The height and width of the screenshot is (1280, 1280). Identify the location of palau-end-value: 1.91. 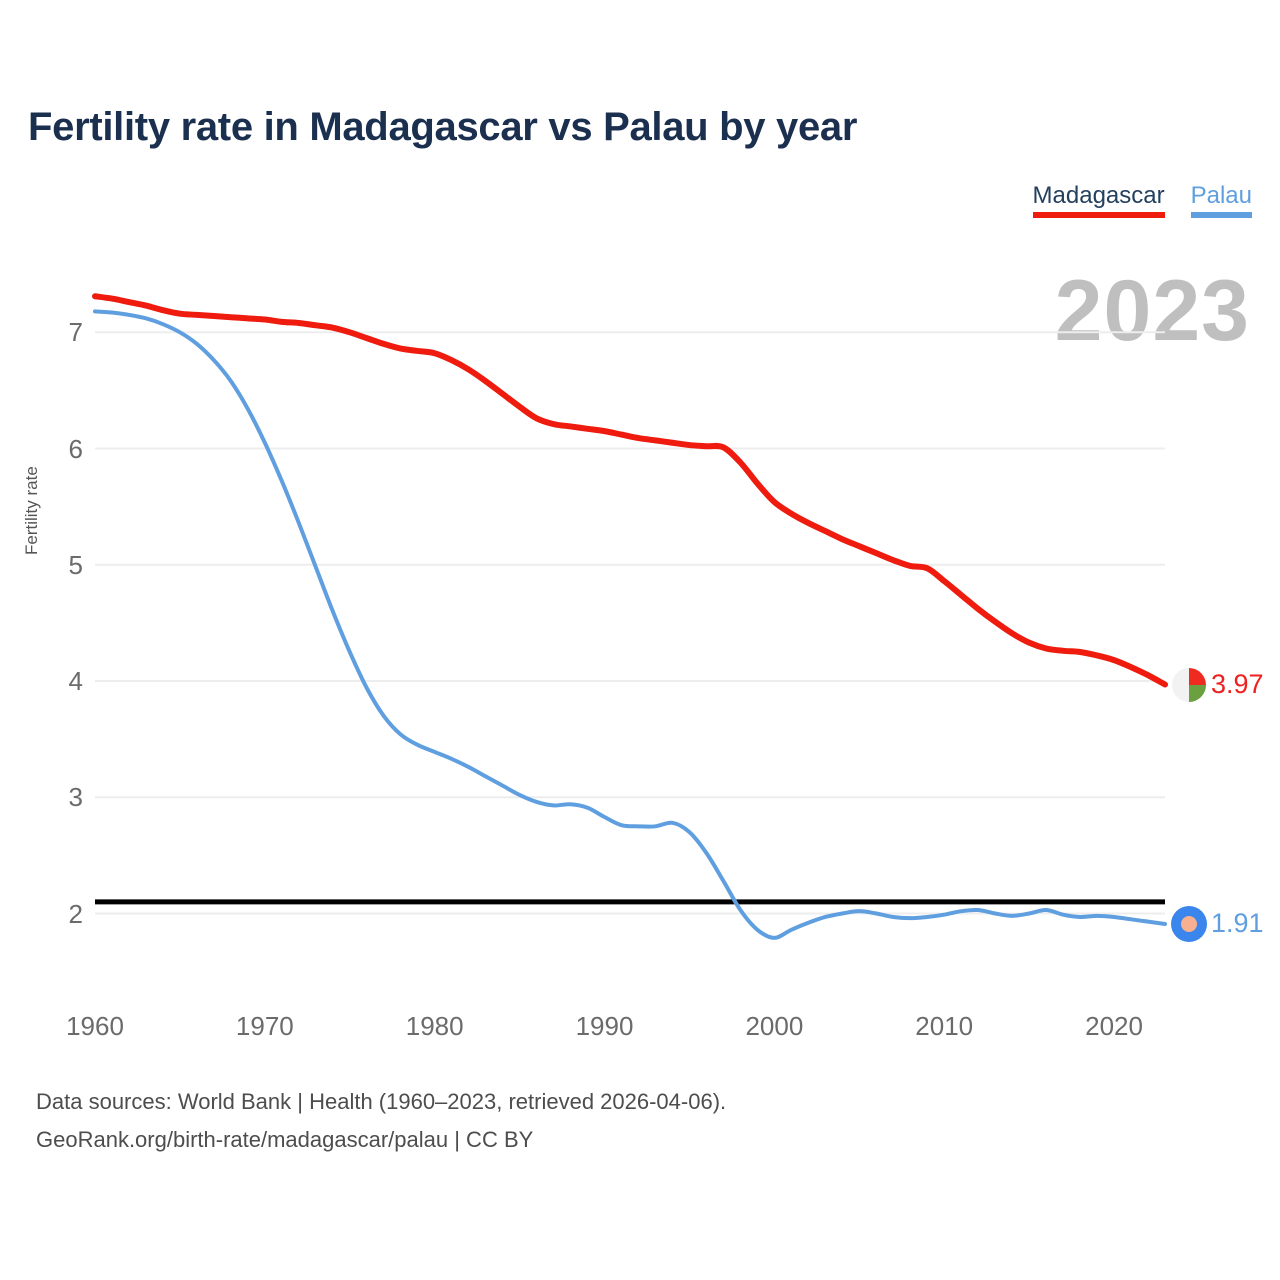
(1237, 922).